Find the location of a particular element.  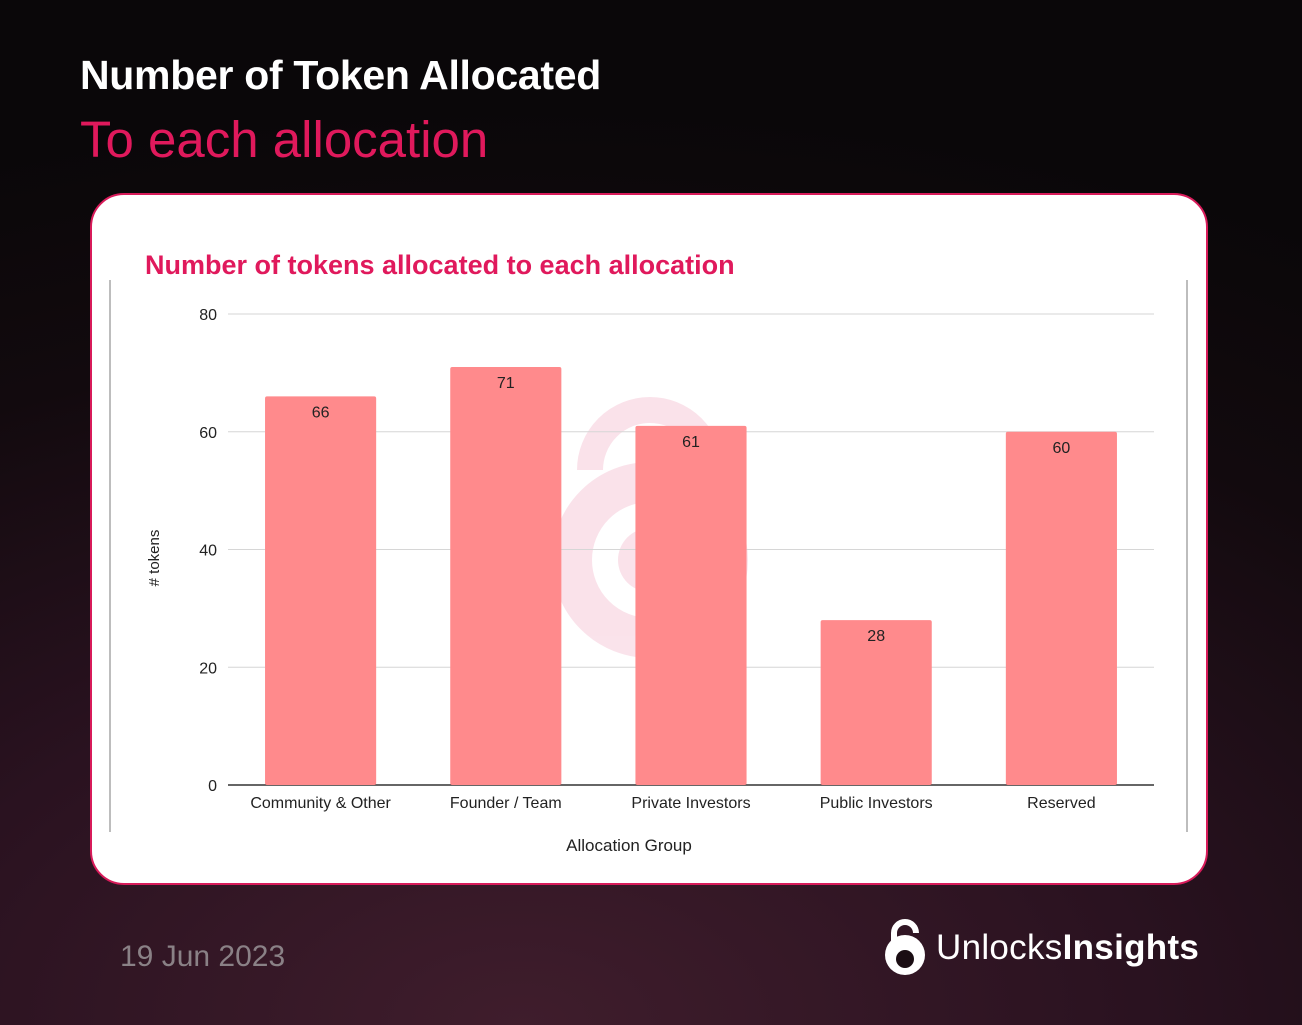

y-tick-label: 60 is located at coordinates (208, 433).